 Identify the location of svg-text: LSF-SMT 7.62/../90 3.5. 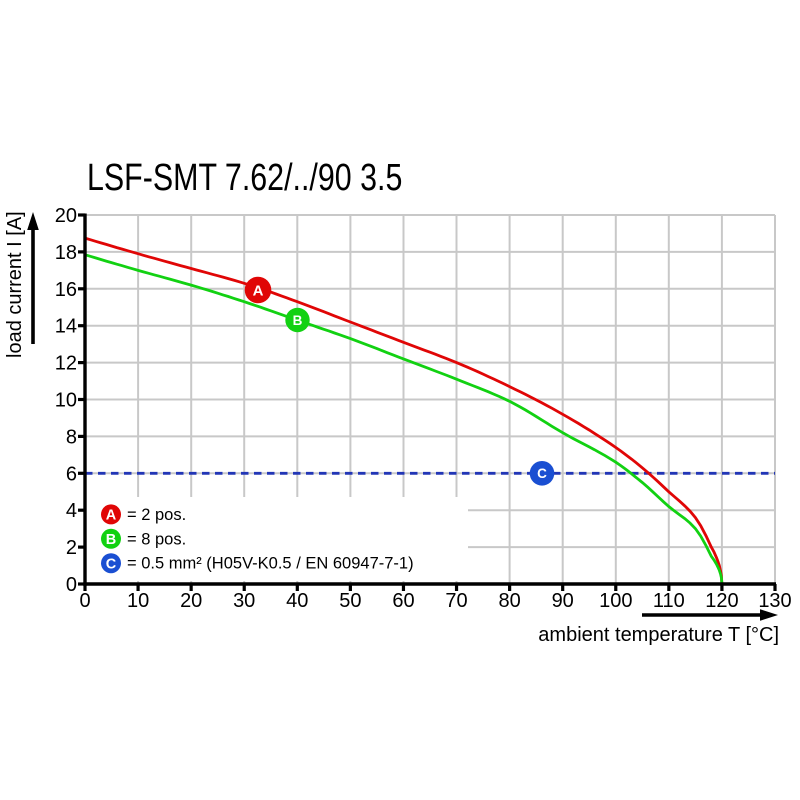
(244, 178).